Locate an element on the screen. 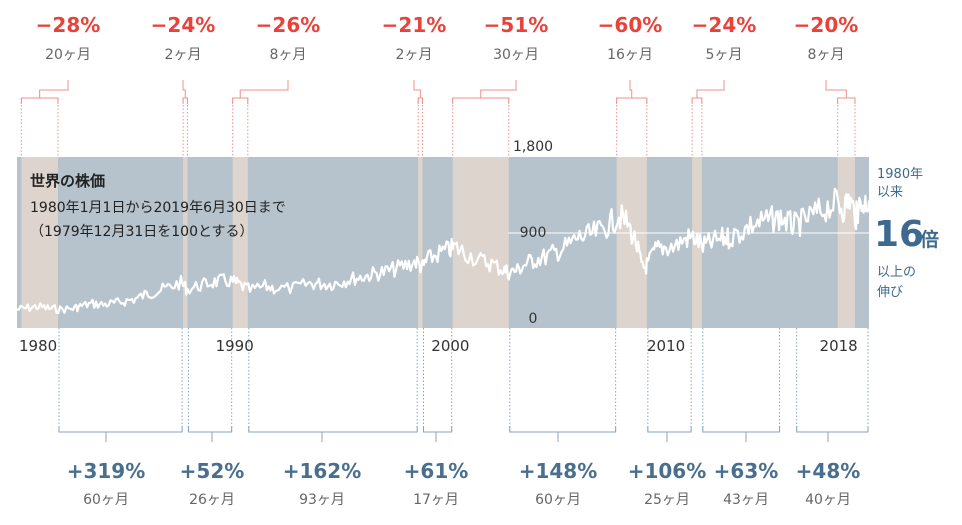 The width and height of the screenshot is (962, 525). annotation-big-unit: 倍 is located at coordinates (929, 239).